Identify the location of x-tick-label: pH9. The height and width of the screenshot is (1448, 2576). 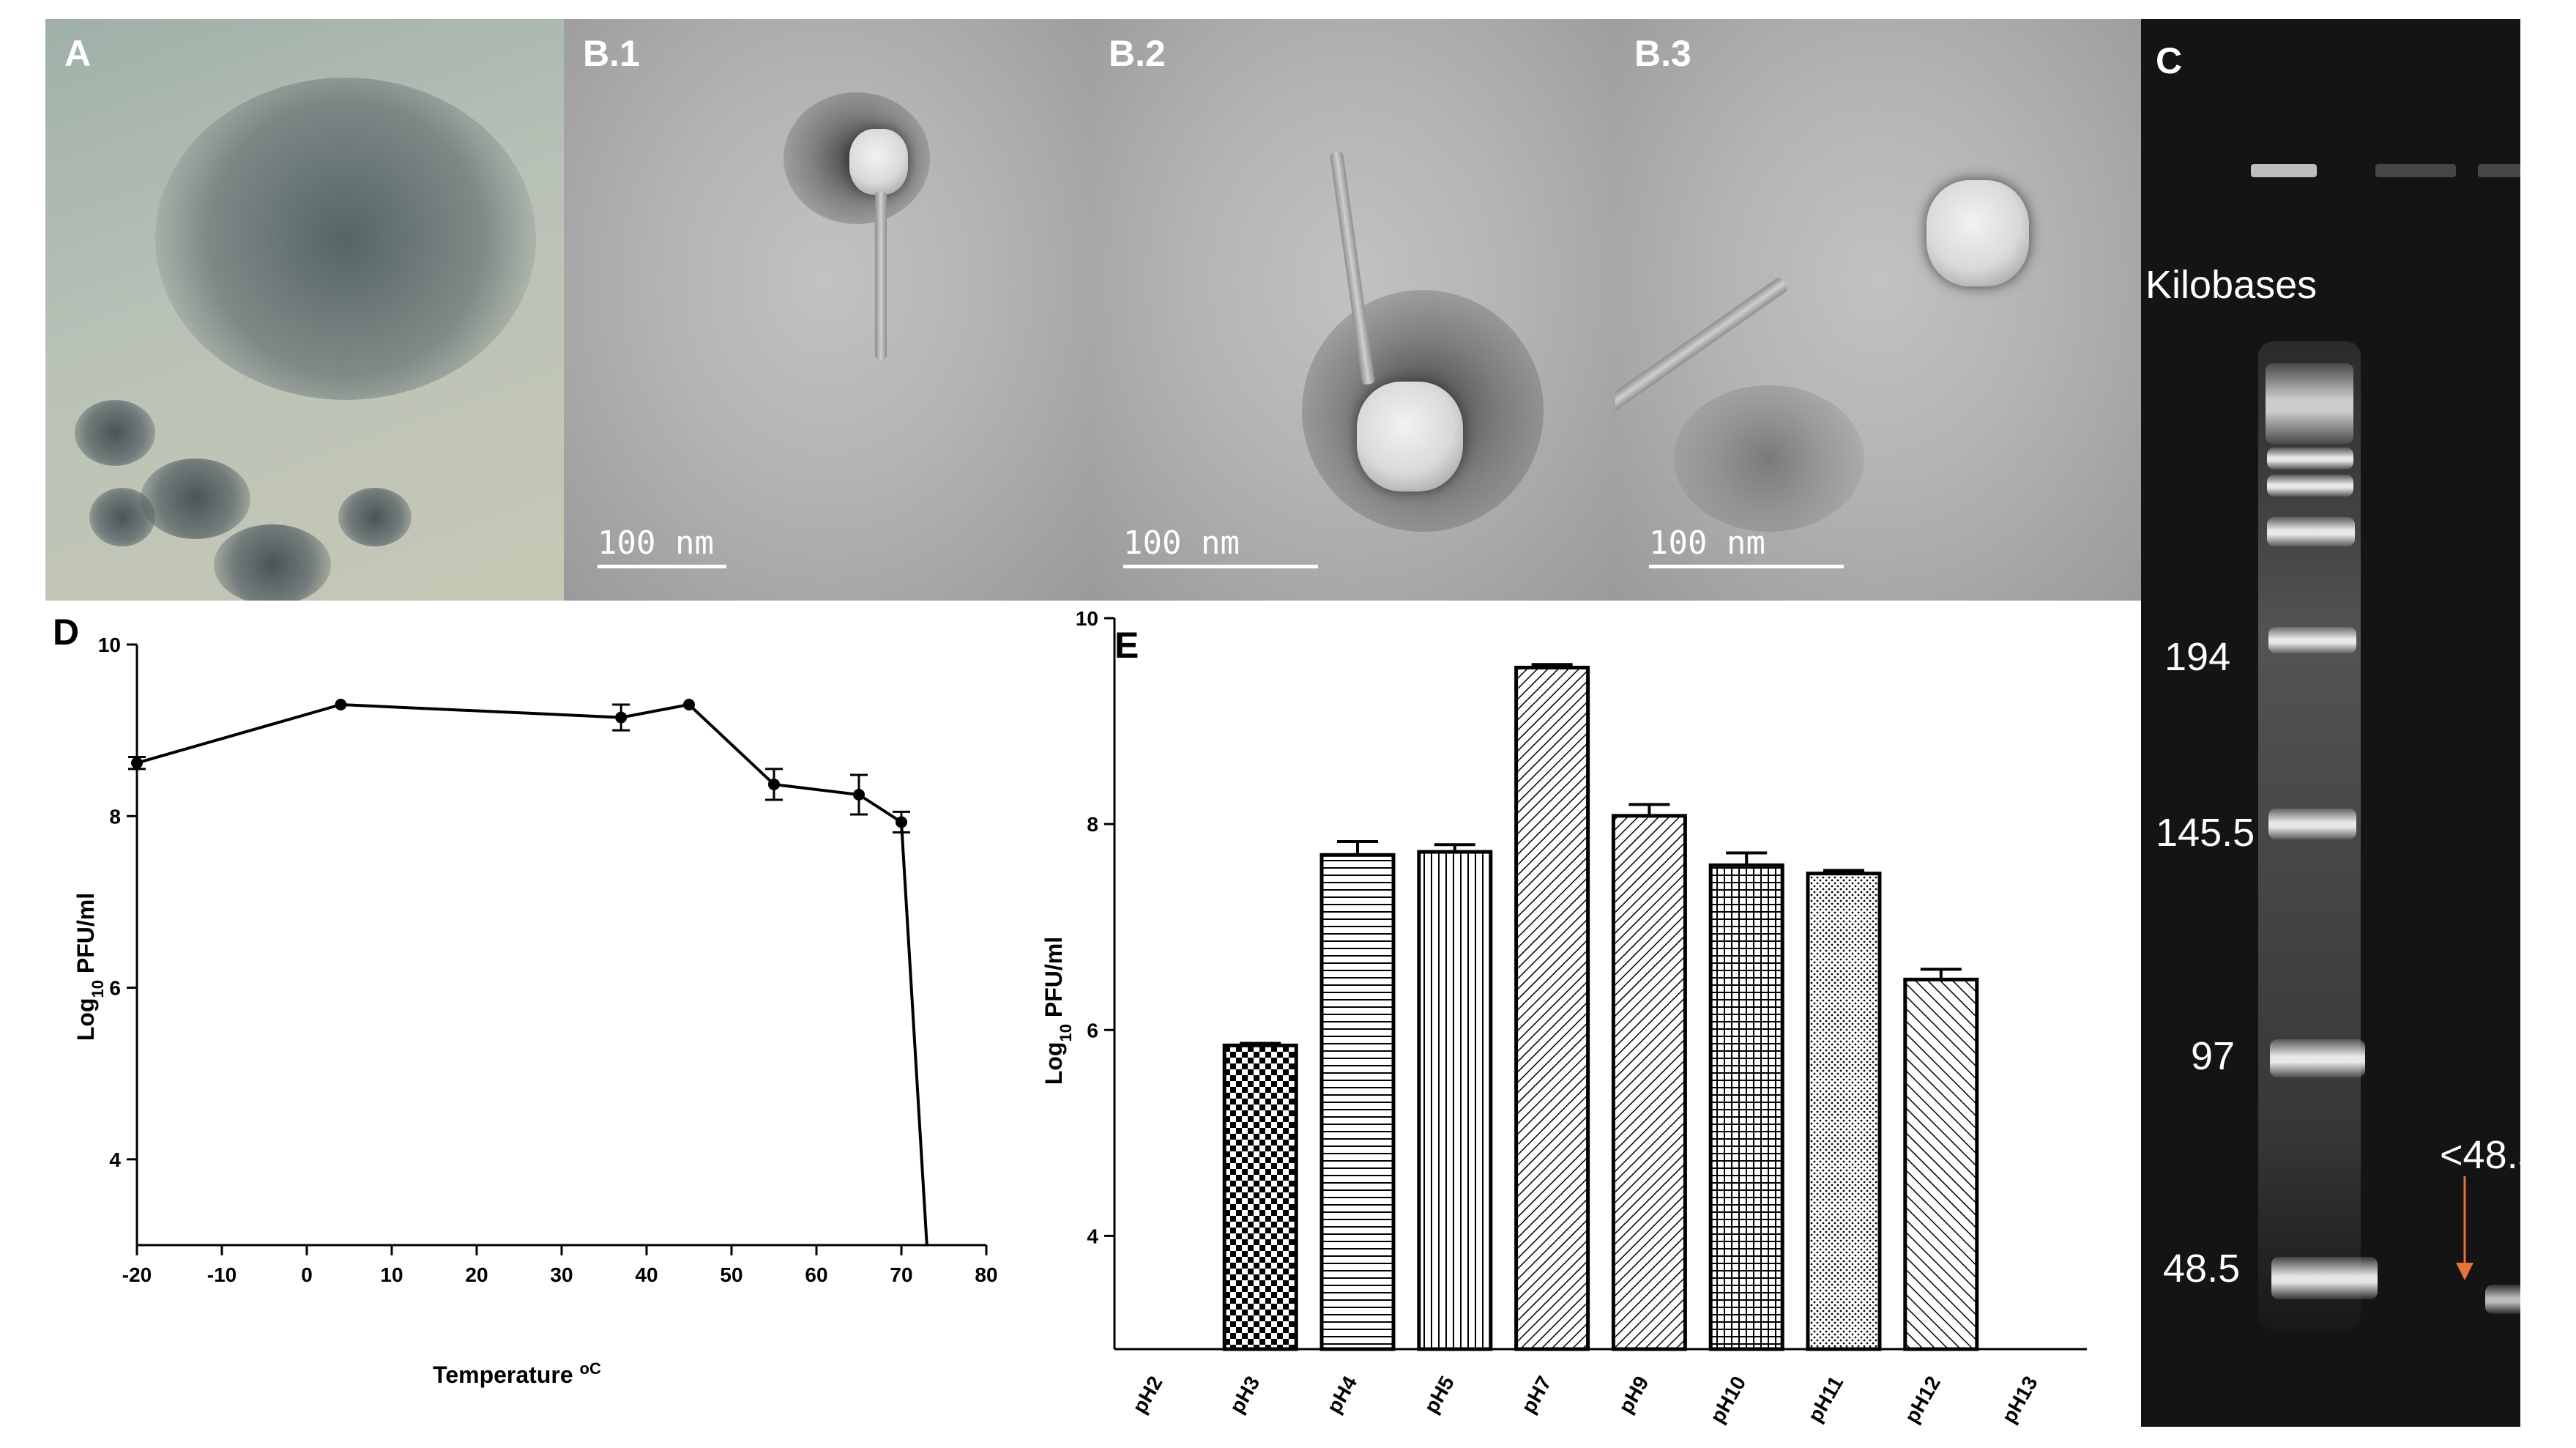
(1633, 1395).